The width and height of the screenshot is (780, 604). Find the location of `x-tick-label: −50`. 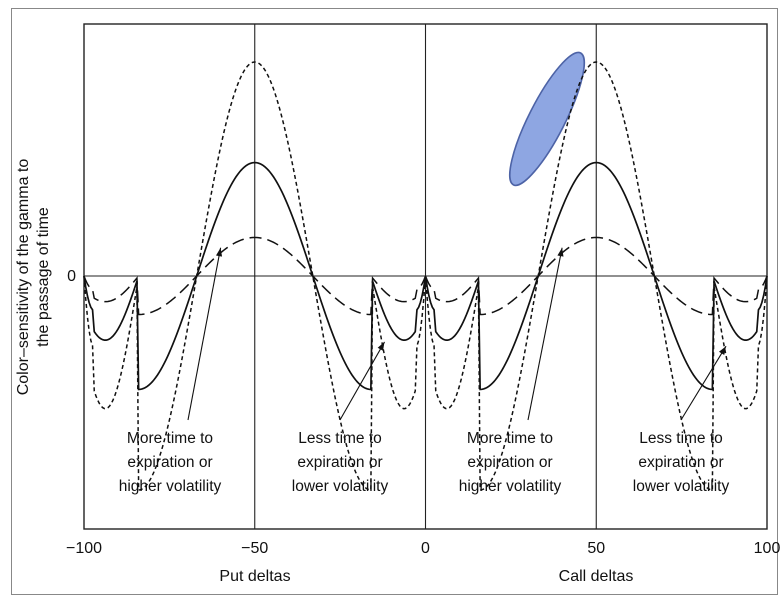

x-tick-label: −50 is located at coordinates (254, 548).